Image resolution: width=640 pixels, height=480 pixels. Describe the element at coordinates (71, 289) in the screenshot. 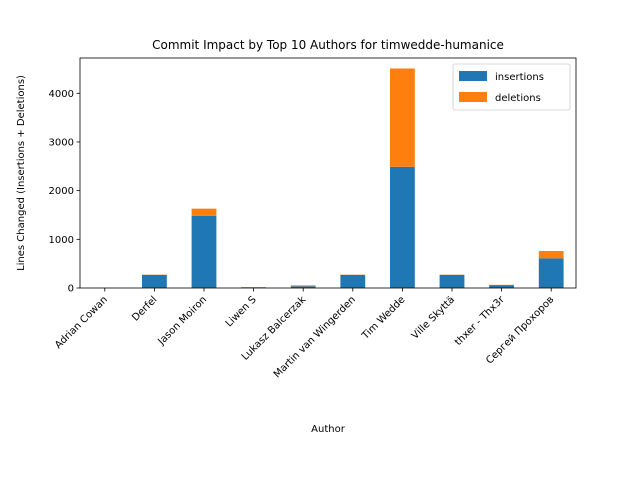

I see `y-tick-label-0: 0` at that location.